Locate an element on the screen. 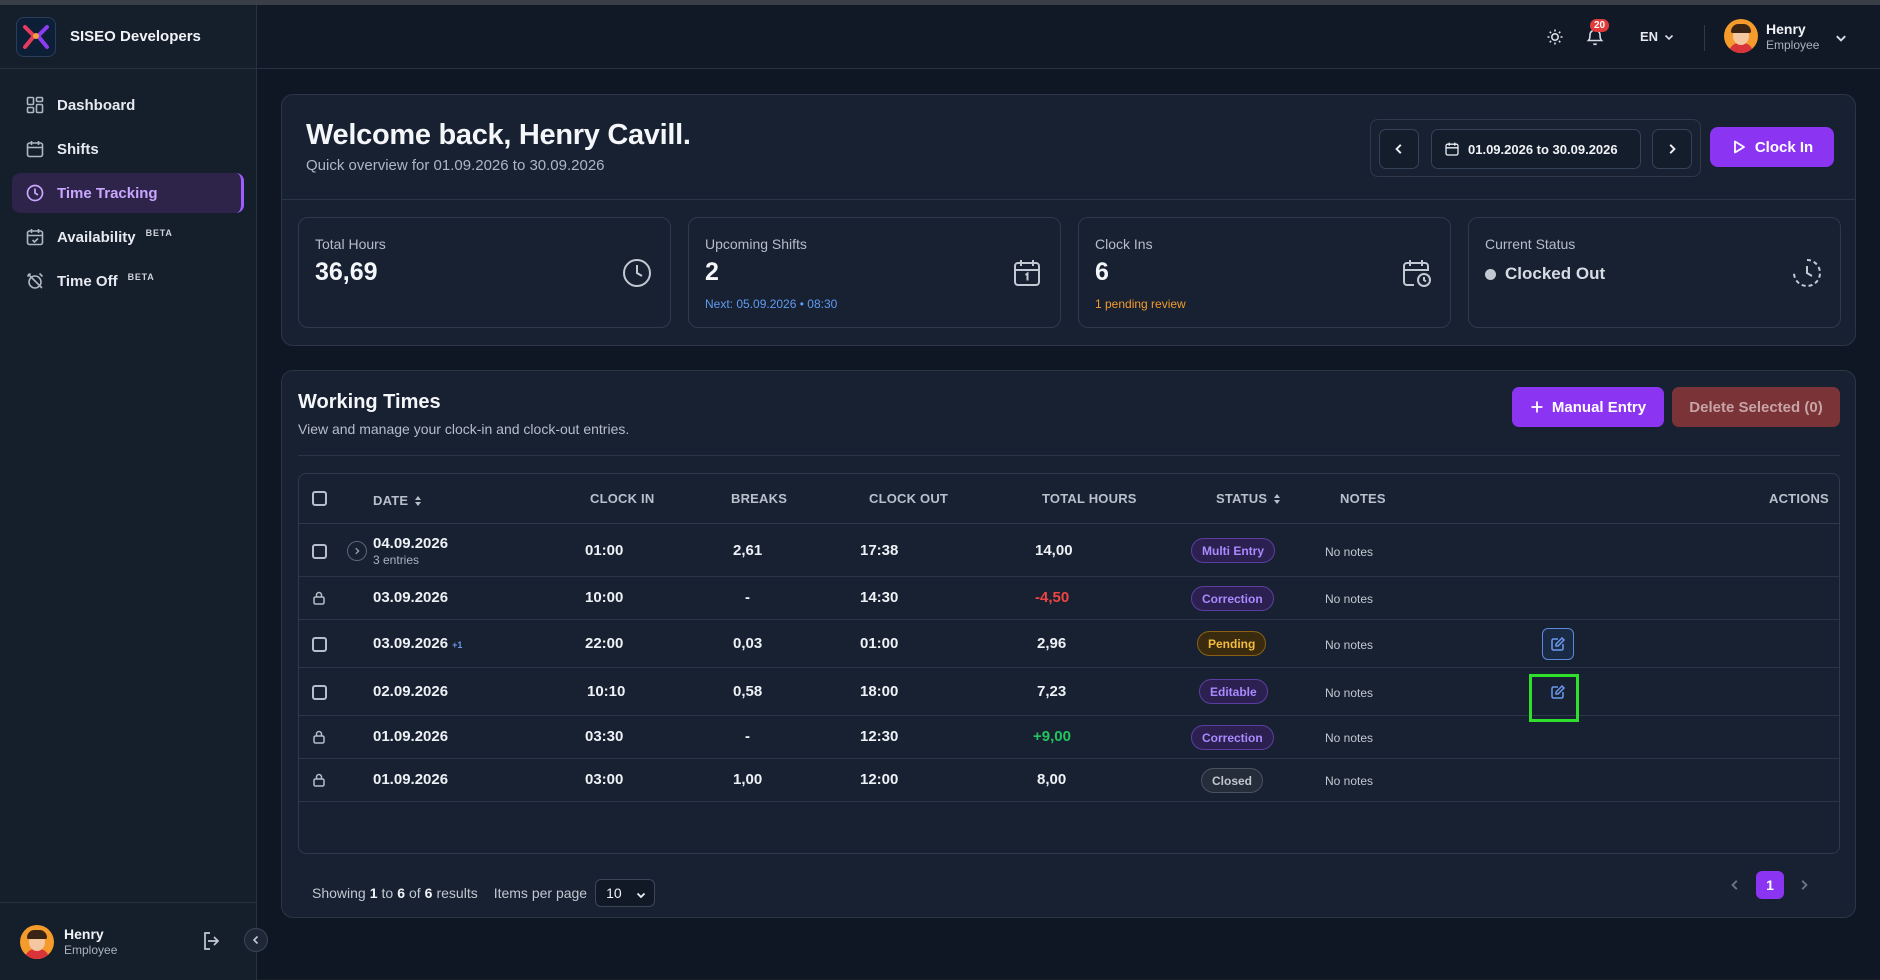 The height and width of the screenshot is (980, 1880). date-cell: 03.09.2026 +1 is located at coordinates (417, 643).